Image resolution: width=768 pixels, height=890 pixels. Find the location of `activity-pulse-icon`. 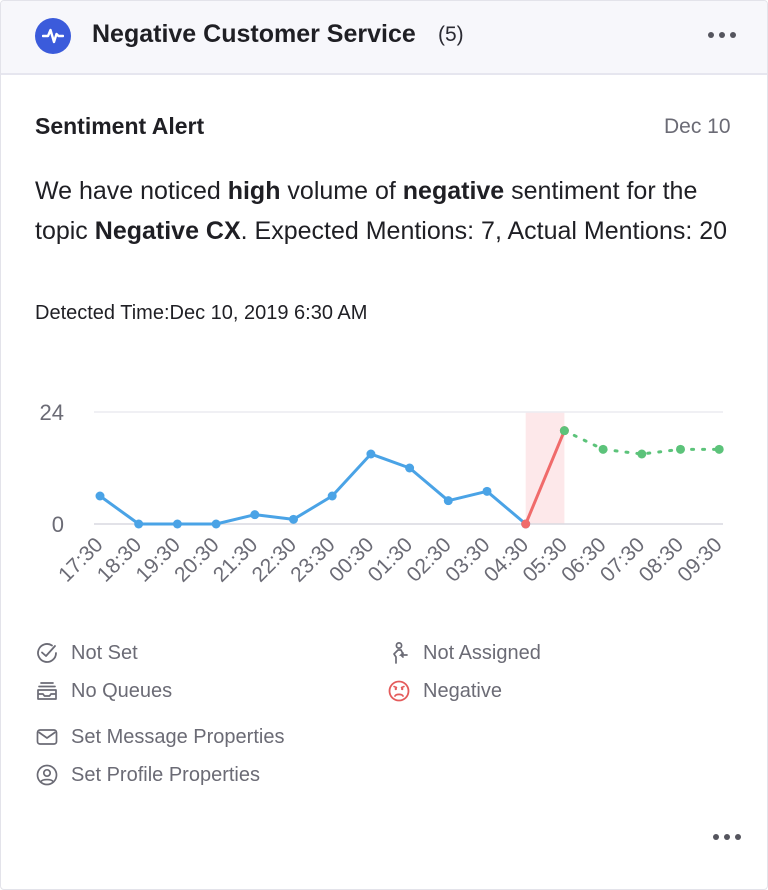

activity-pulse-icon is located at coordinates (53, 36).